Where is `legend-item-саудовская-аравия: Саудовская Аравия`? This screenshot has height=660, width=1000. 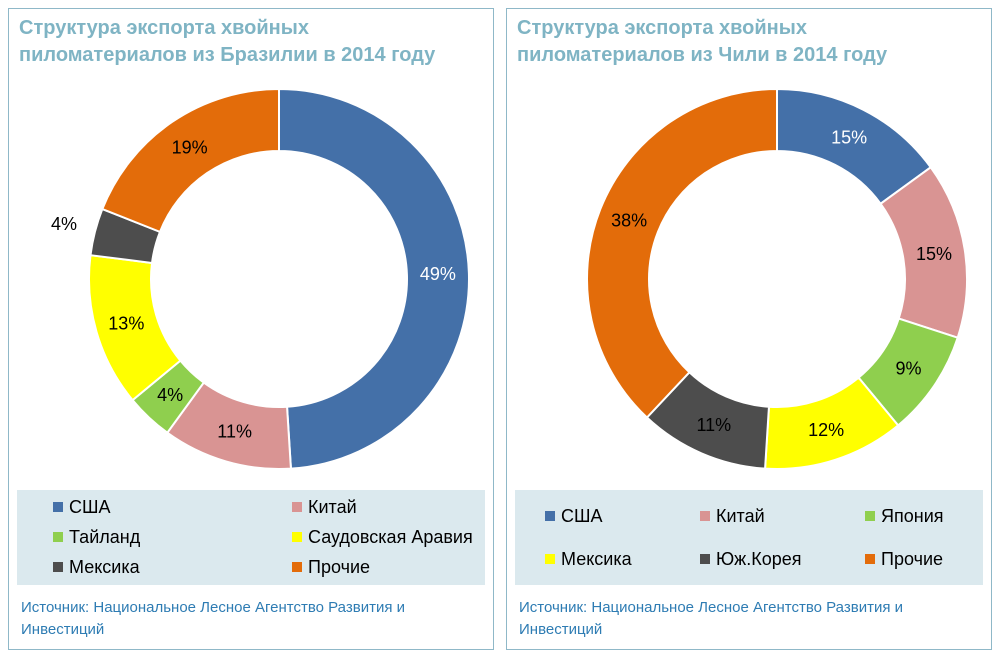 legend-item-саудовская-аравия: Саудовская Аравия is located at coordinates (382, 537).